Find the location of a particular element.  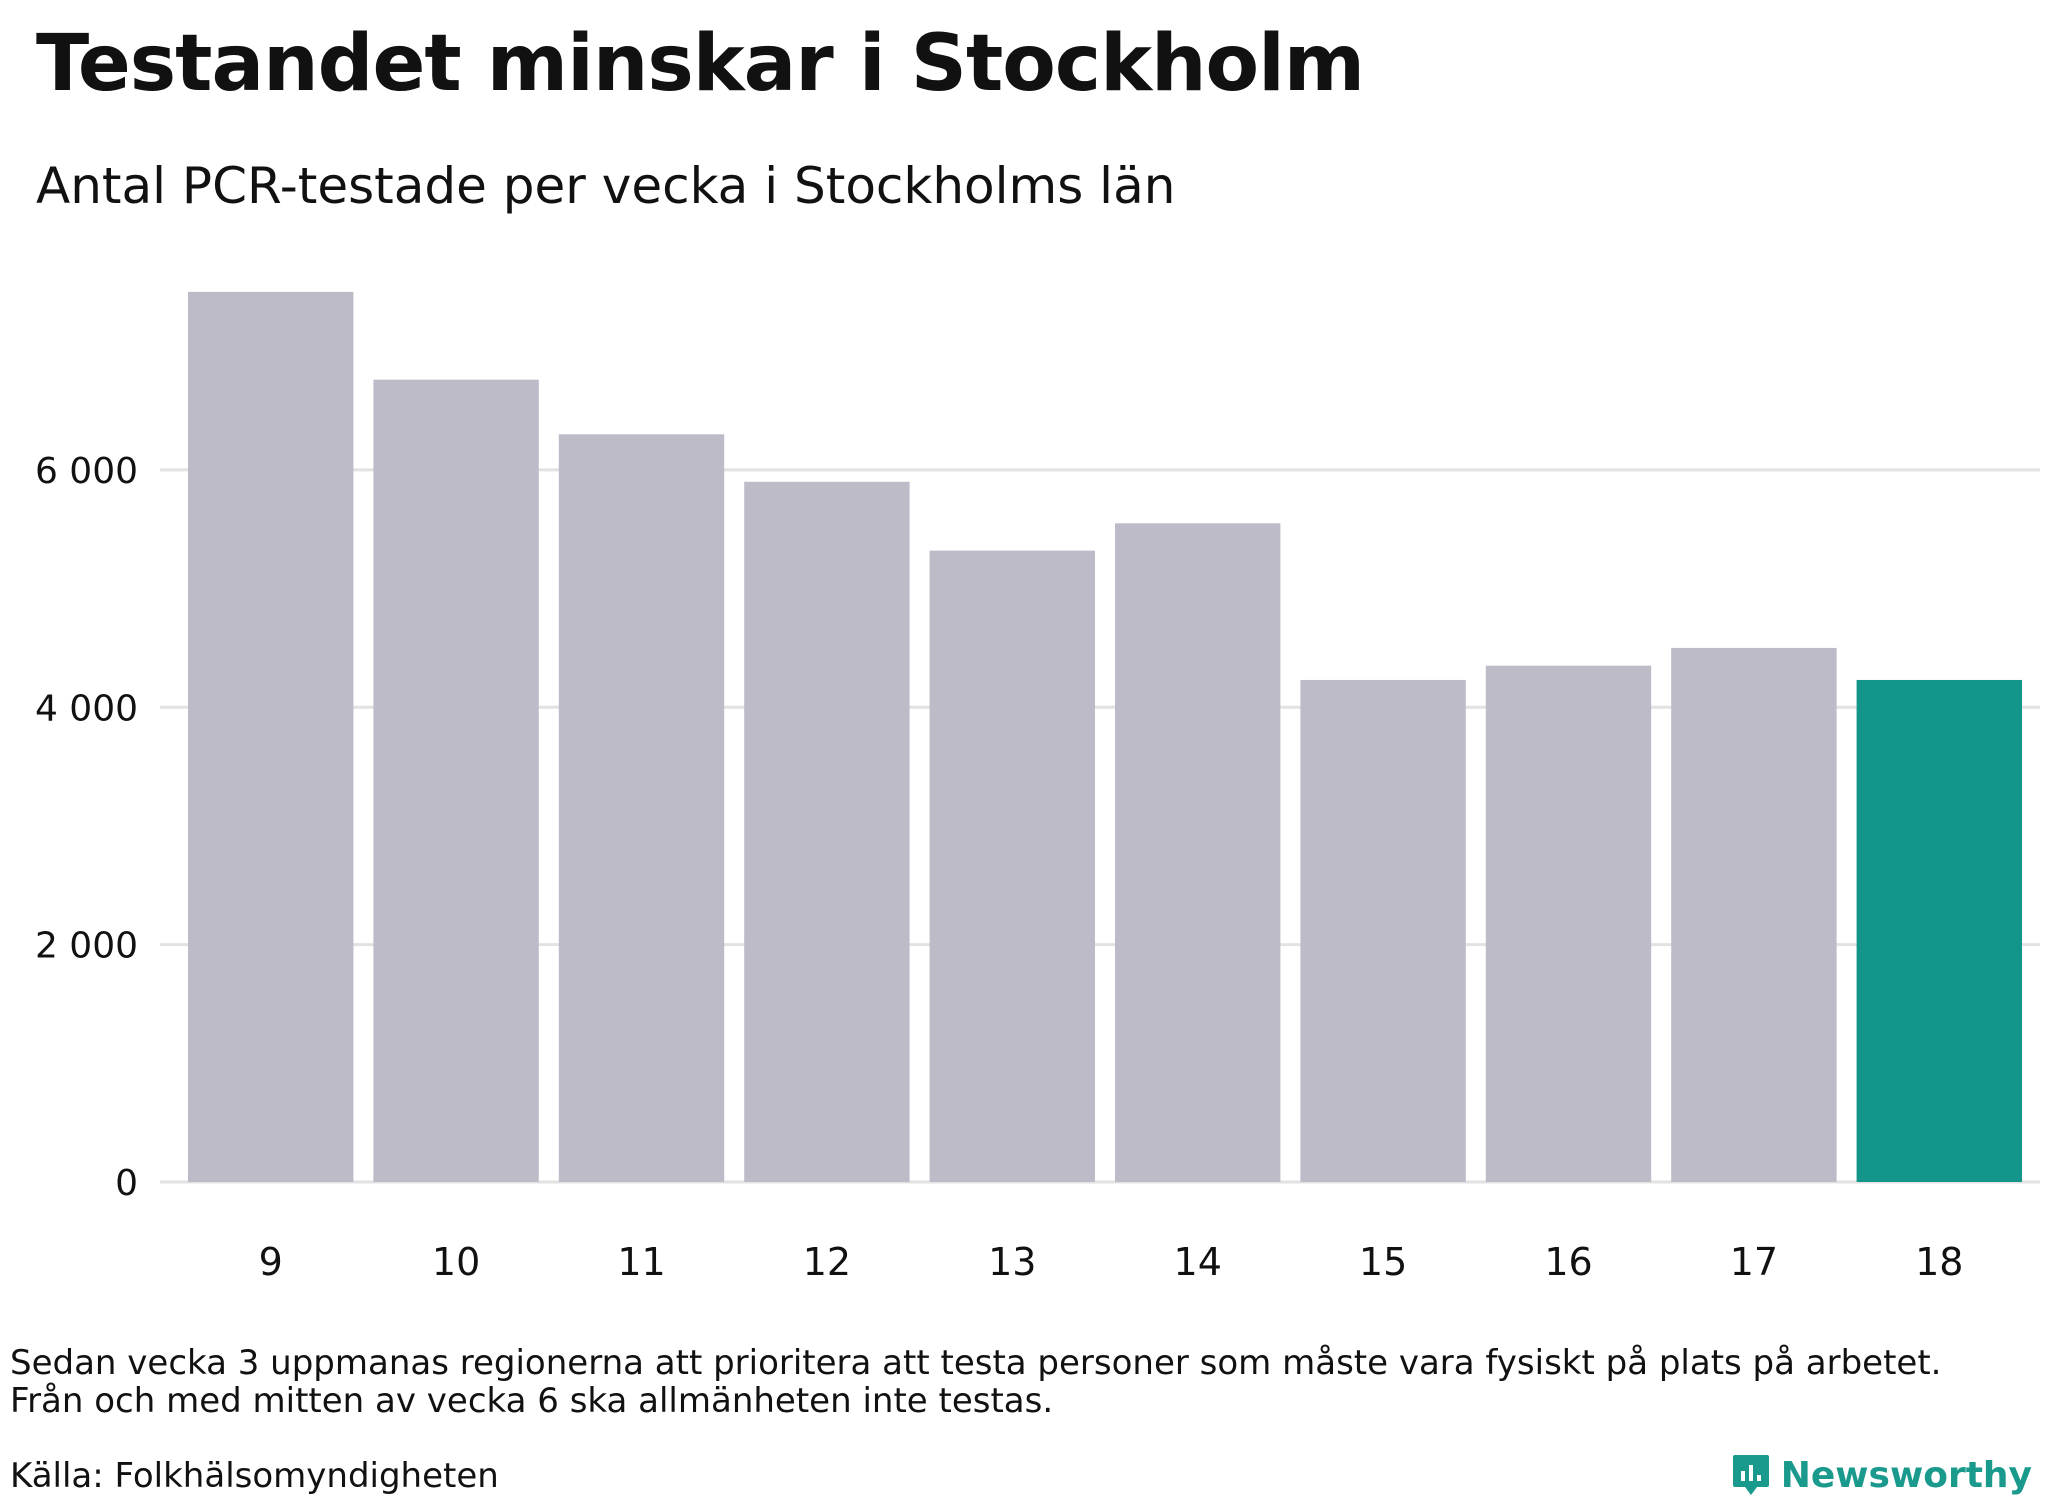

x-tick-label: 12 is located at coordinates (827, 1262).